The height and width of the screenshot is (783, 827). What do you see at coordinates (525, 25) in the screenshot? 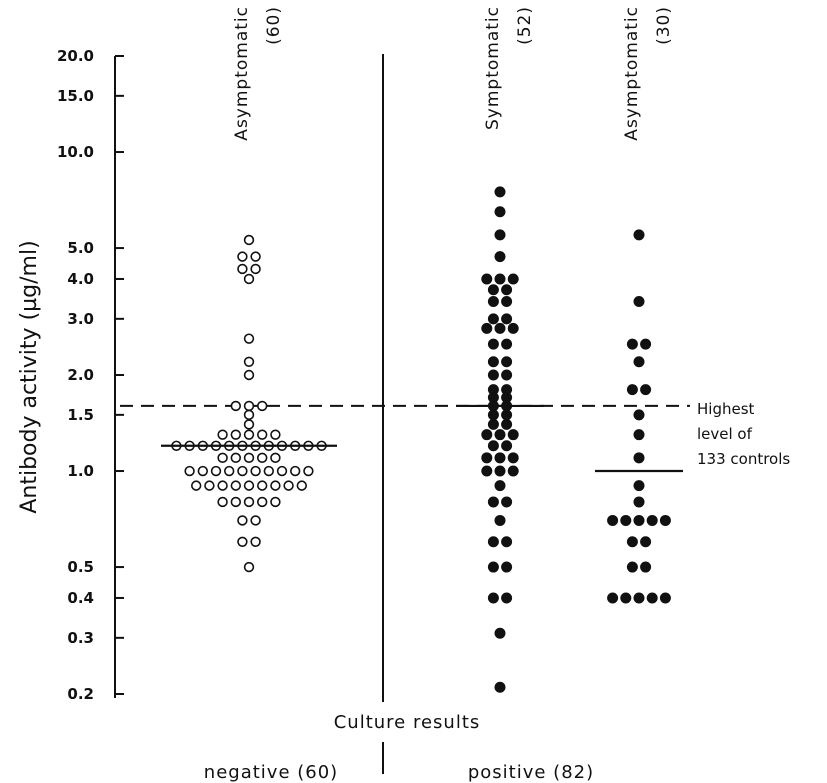
I see `group-count-label: (52)` at bounding box center [525, 25].